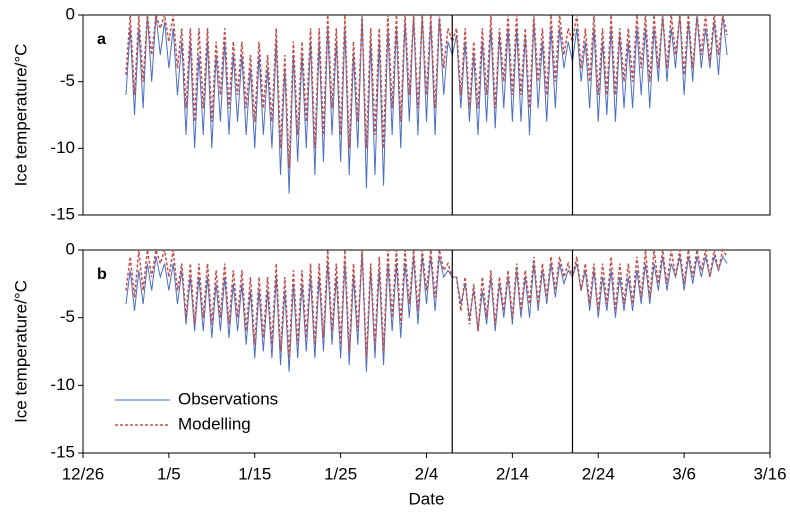 This screenshot has height=516, width=790. What do you see at coordinates (254, 473) in the screenshot?
I see `x-tick-label: 1/15` at bounding box center [254, 473].